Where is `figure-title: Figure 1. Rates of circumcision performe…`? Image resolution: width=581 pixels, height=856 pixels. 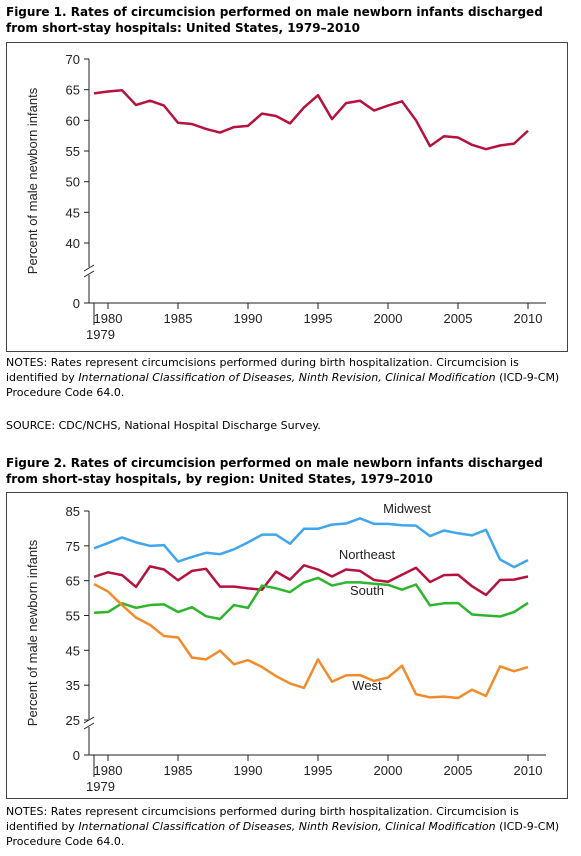 figure-title: Figure 1. Rates of circumcision performe… is located at coordinates (274, 20).